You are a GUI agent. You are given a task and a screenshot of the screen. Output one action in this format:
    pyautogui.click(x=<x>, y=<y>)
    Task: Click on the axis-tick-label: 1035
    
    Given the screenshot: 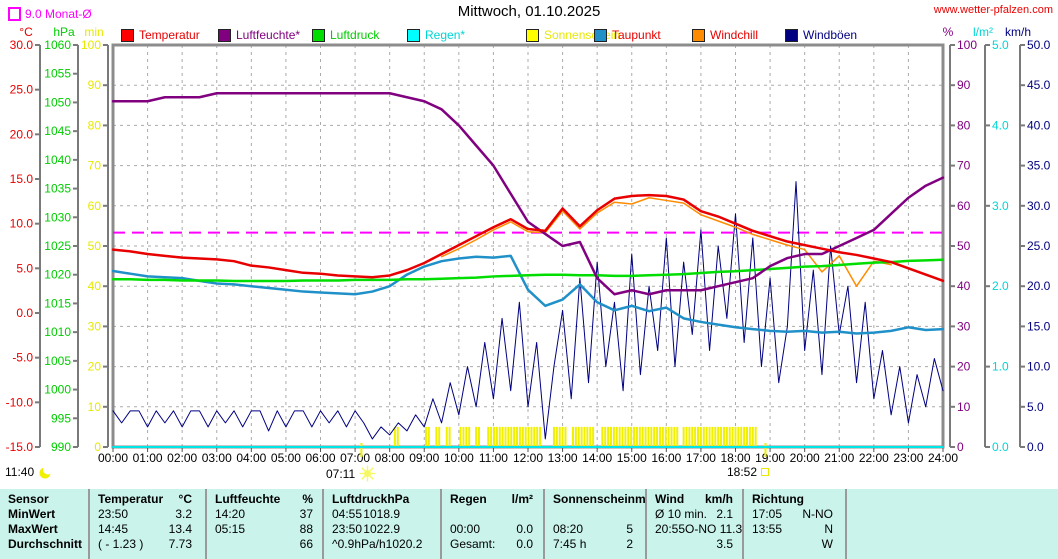 What is the action you would take?
    pyautogui.click(x=57, y=189)
    